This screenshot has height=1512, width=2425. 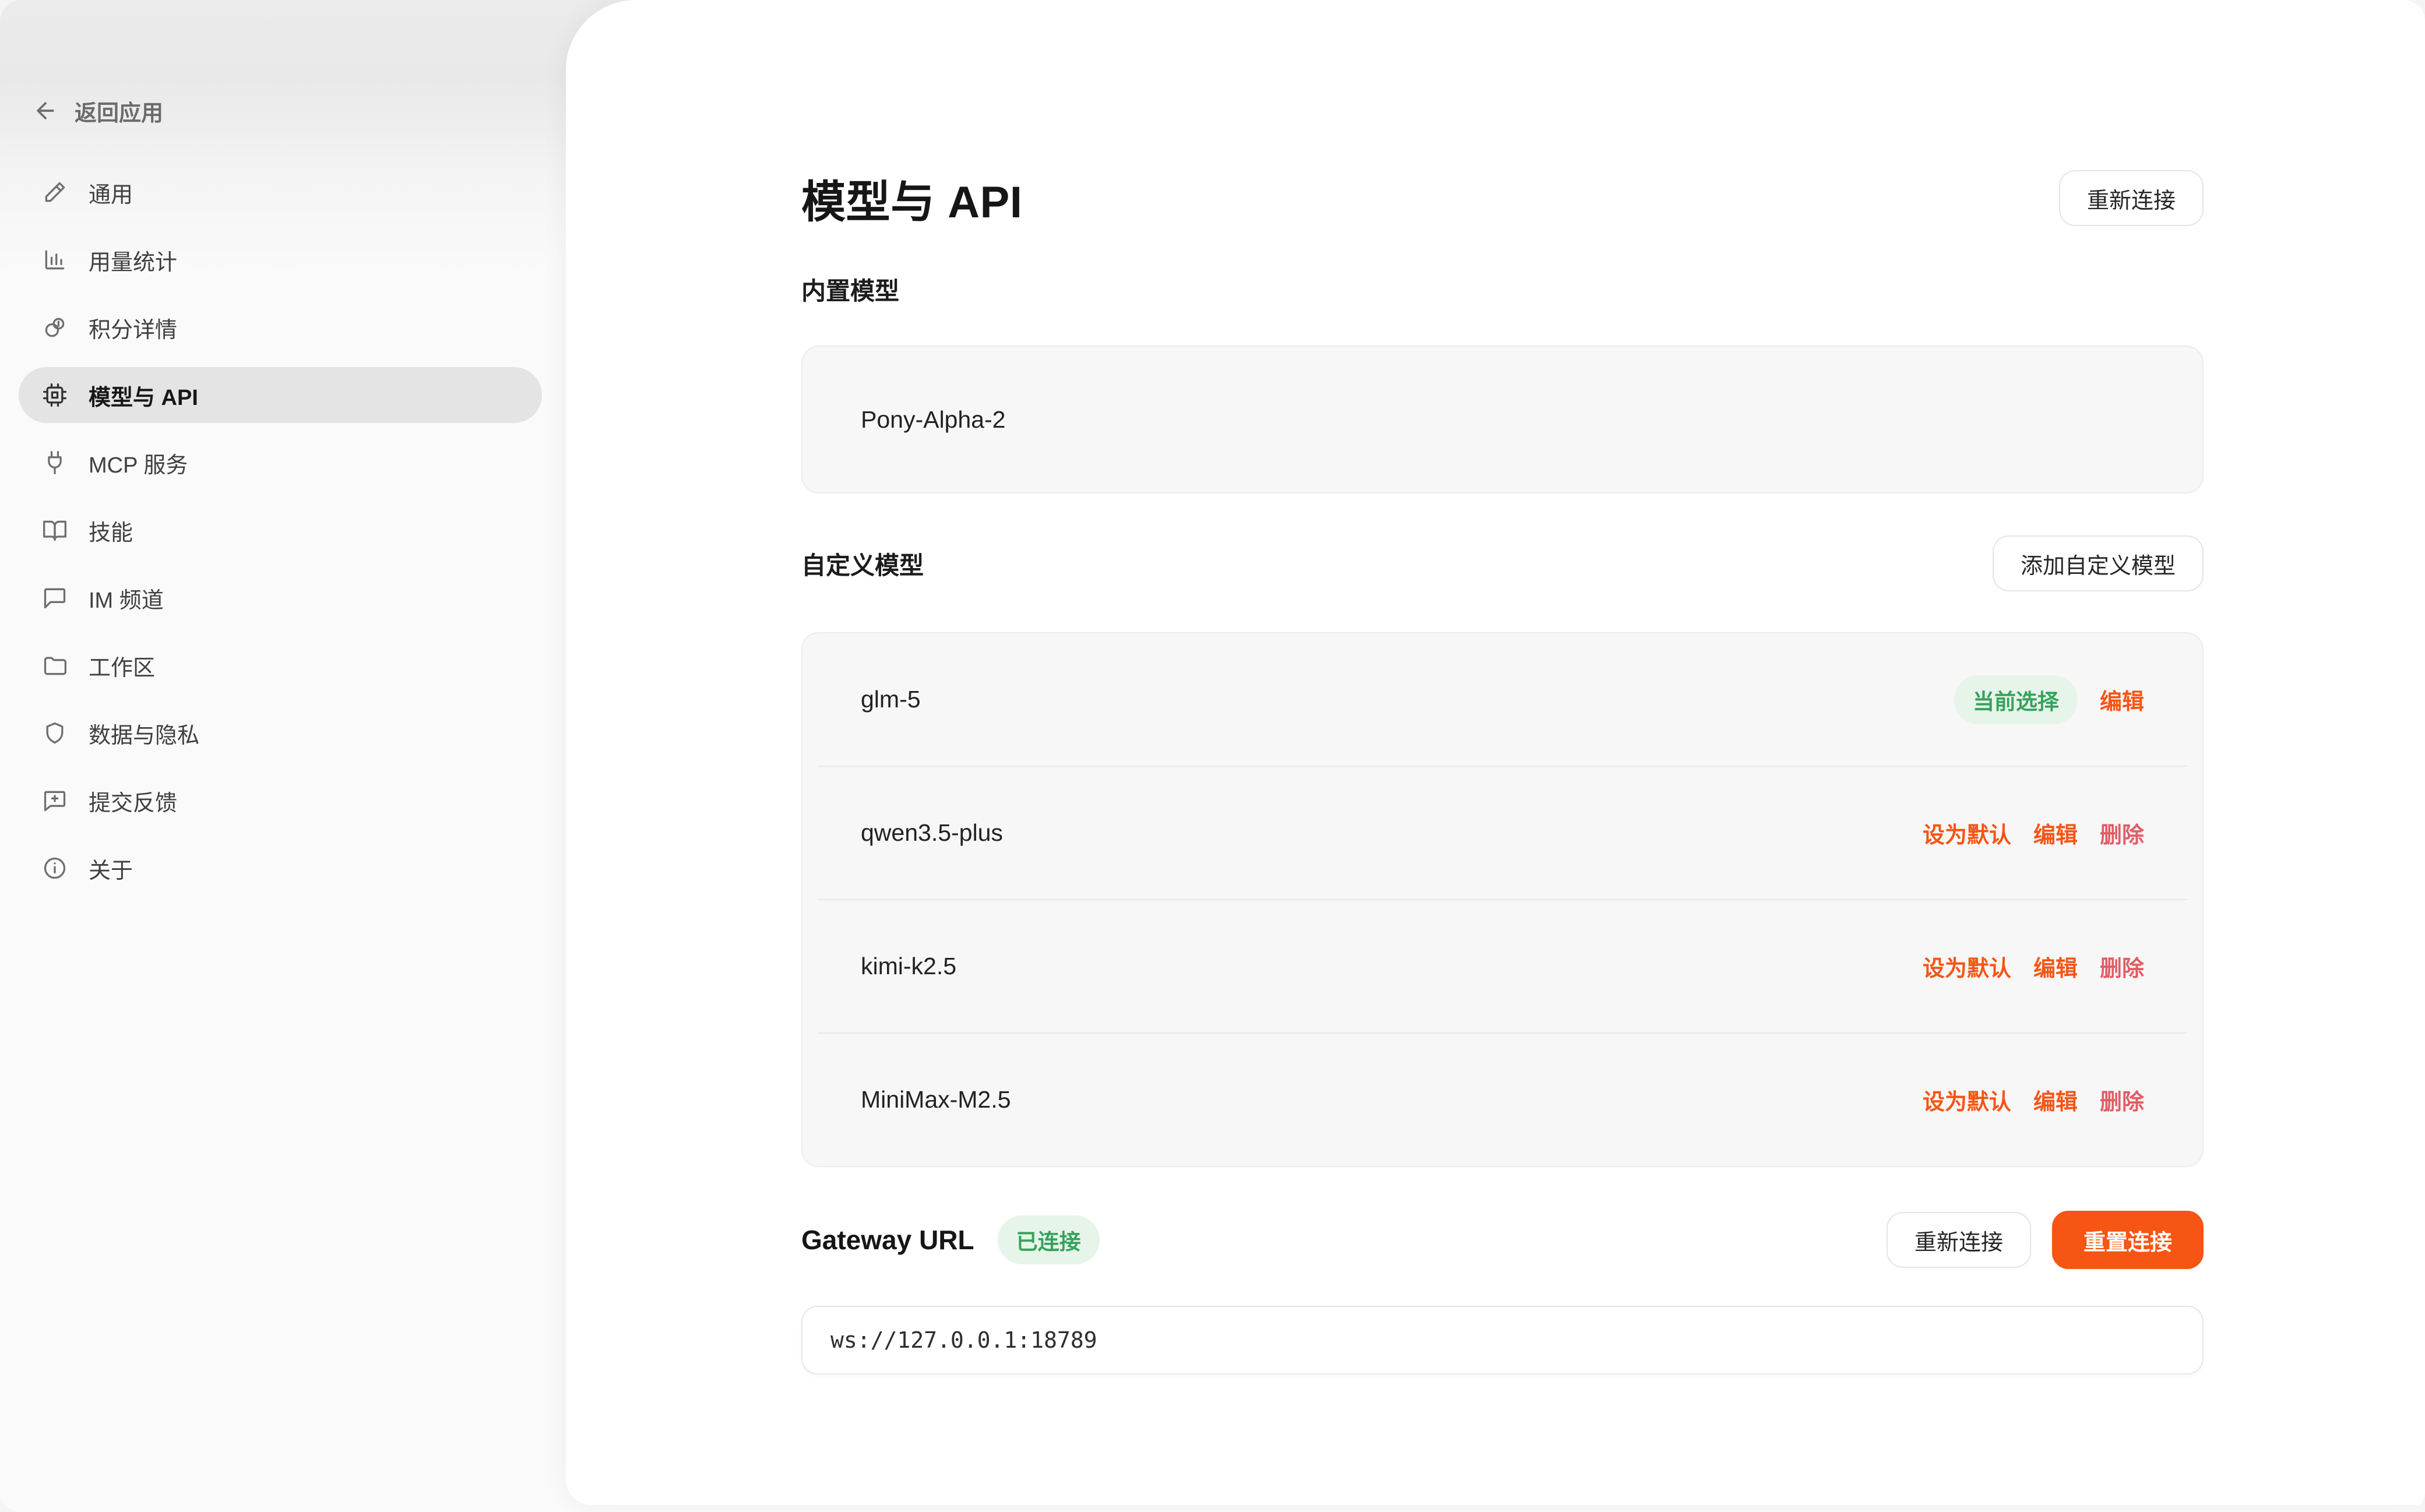 I want to click on custom-models-header: 自定义模型 添加自定义模型, so click(x=1502, y=563).